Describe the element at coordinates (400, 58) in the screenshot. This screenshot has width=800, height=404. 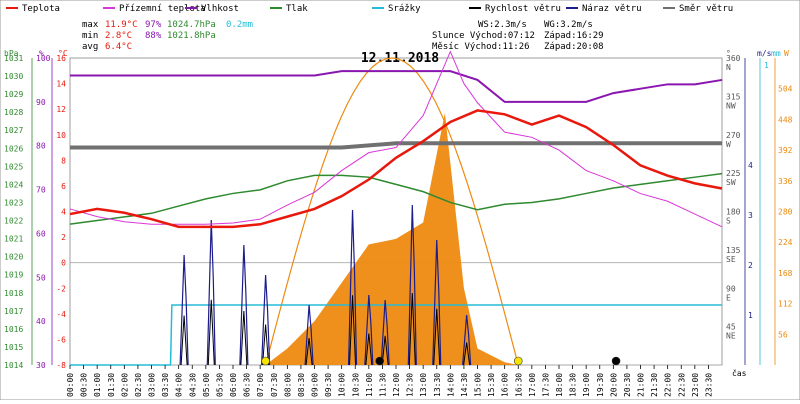
I see `chart-title: 12.11.2018` at that location.